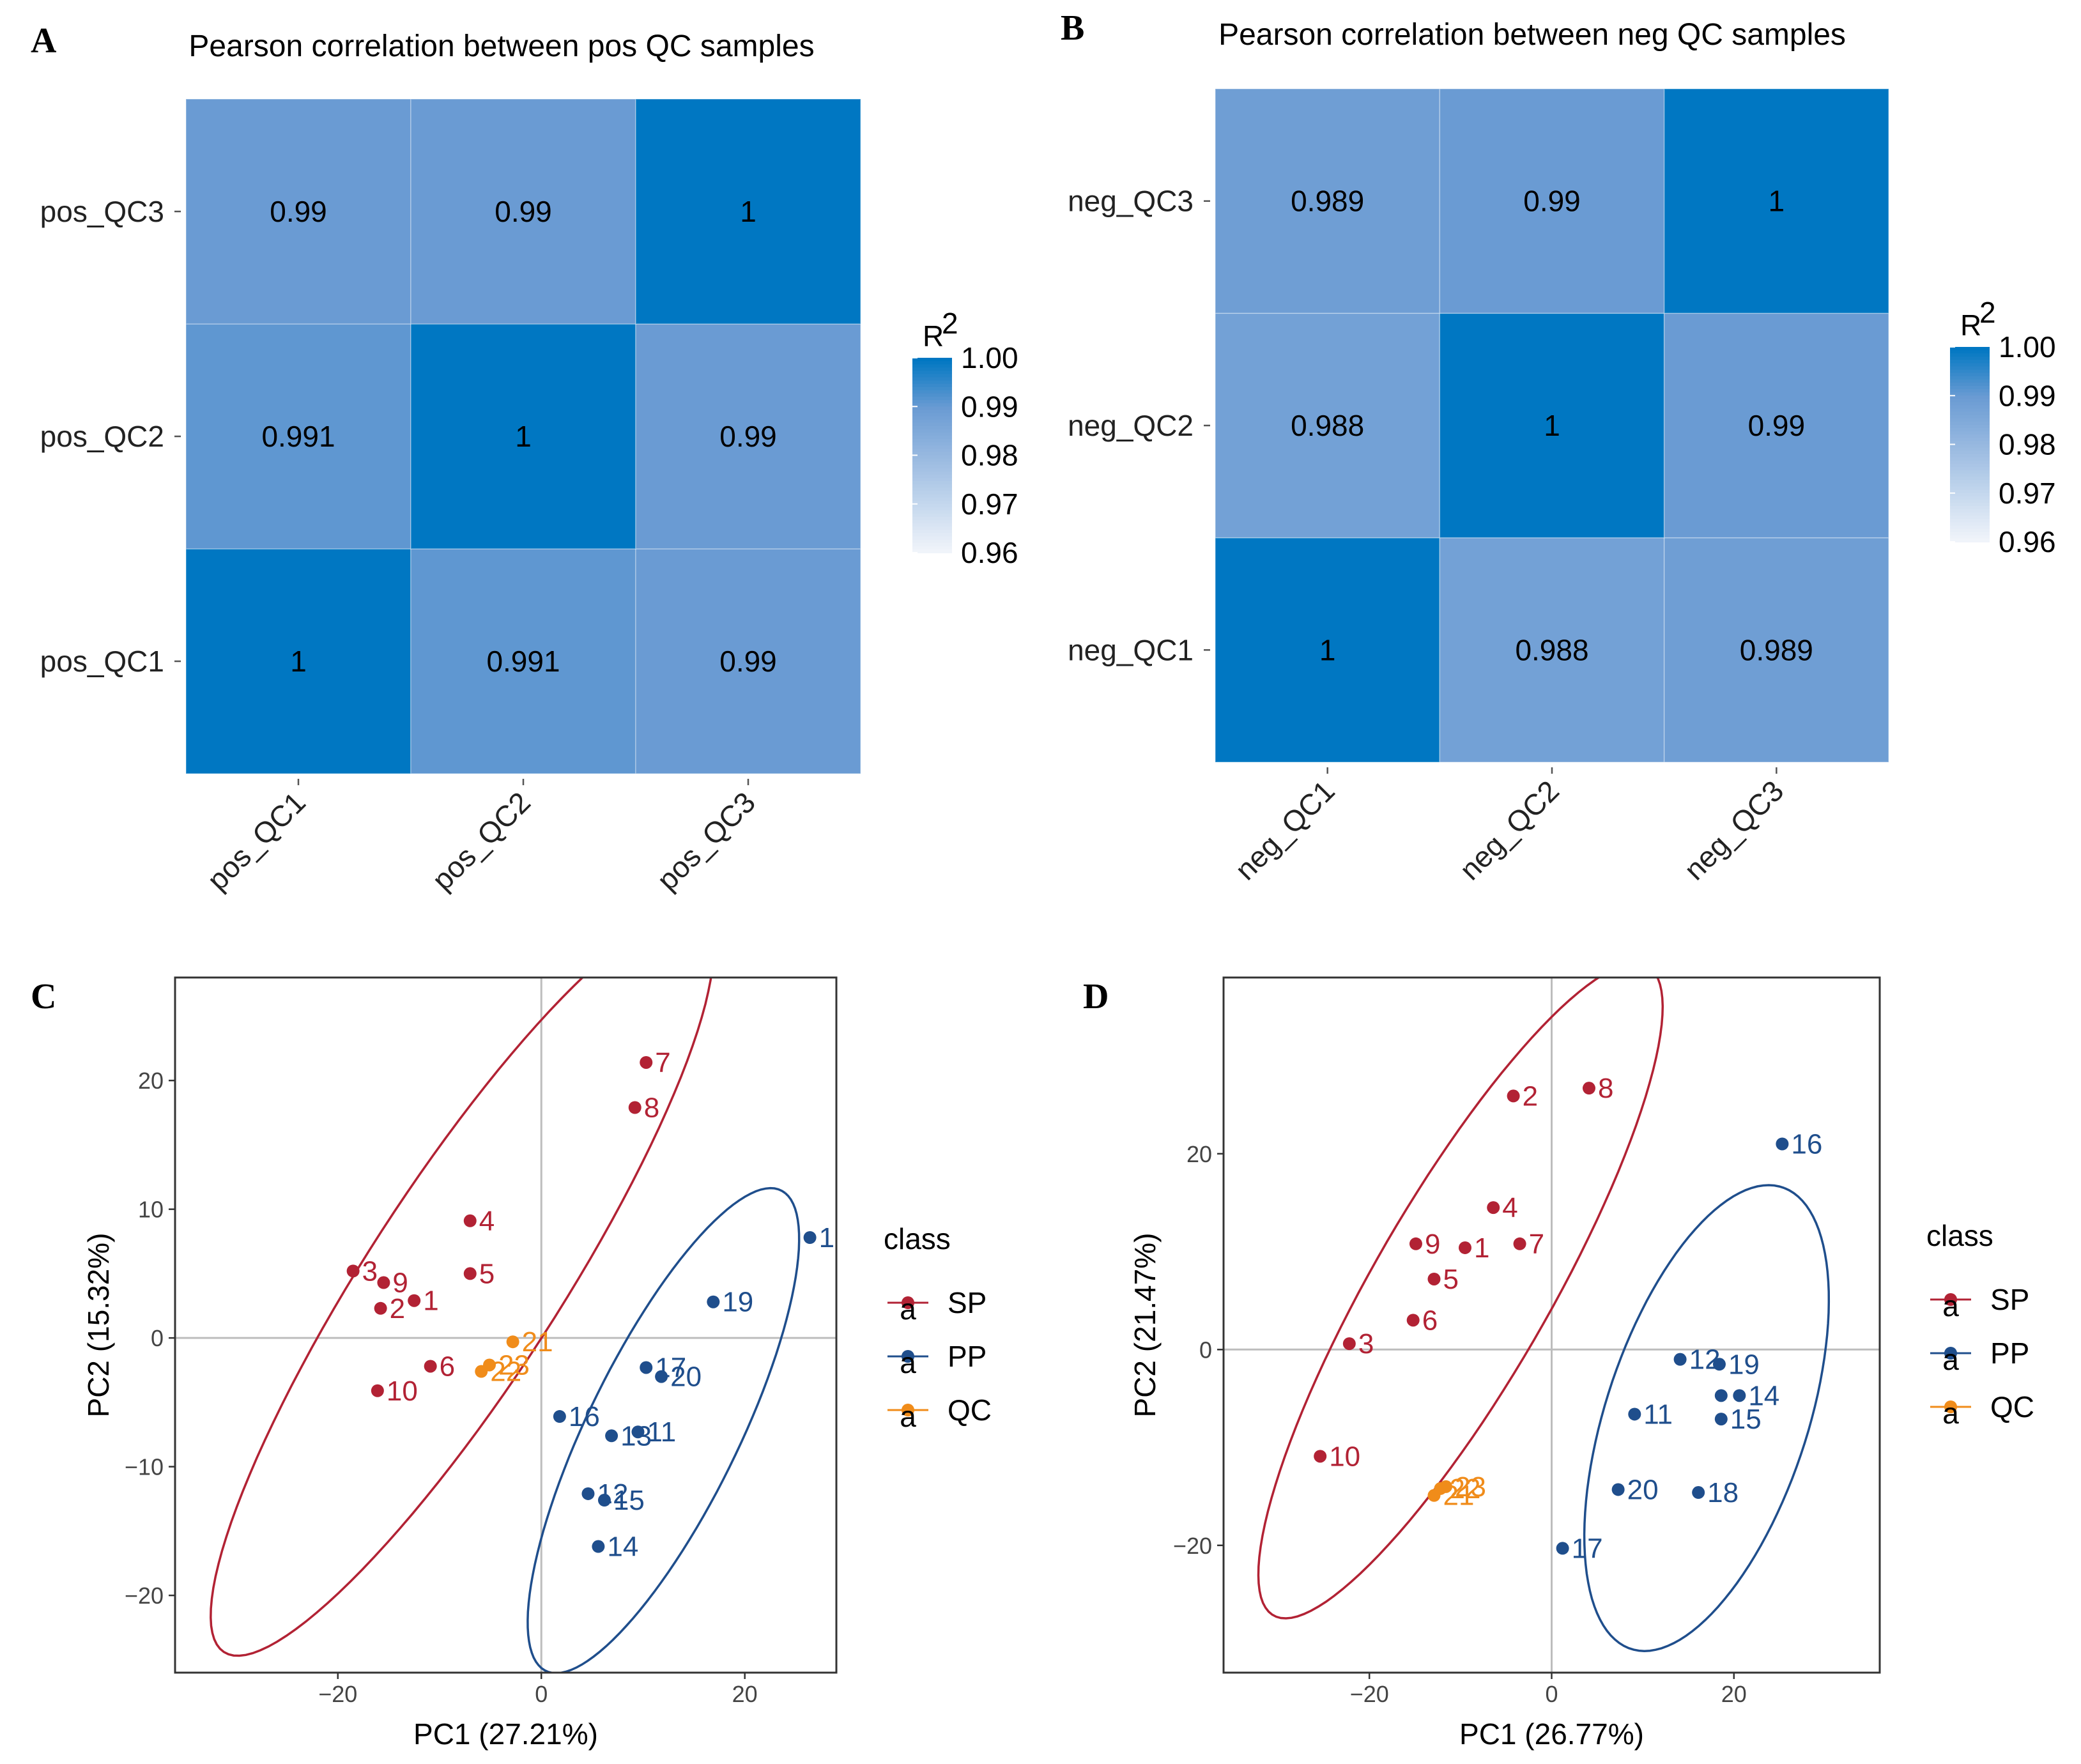 This screenshot has height=1764, width=2081. I want to click on data-point-label: 11, so click(1658, 1414).